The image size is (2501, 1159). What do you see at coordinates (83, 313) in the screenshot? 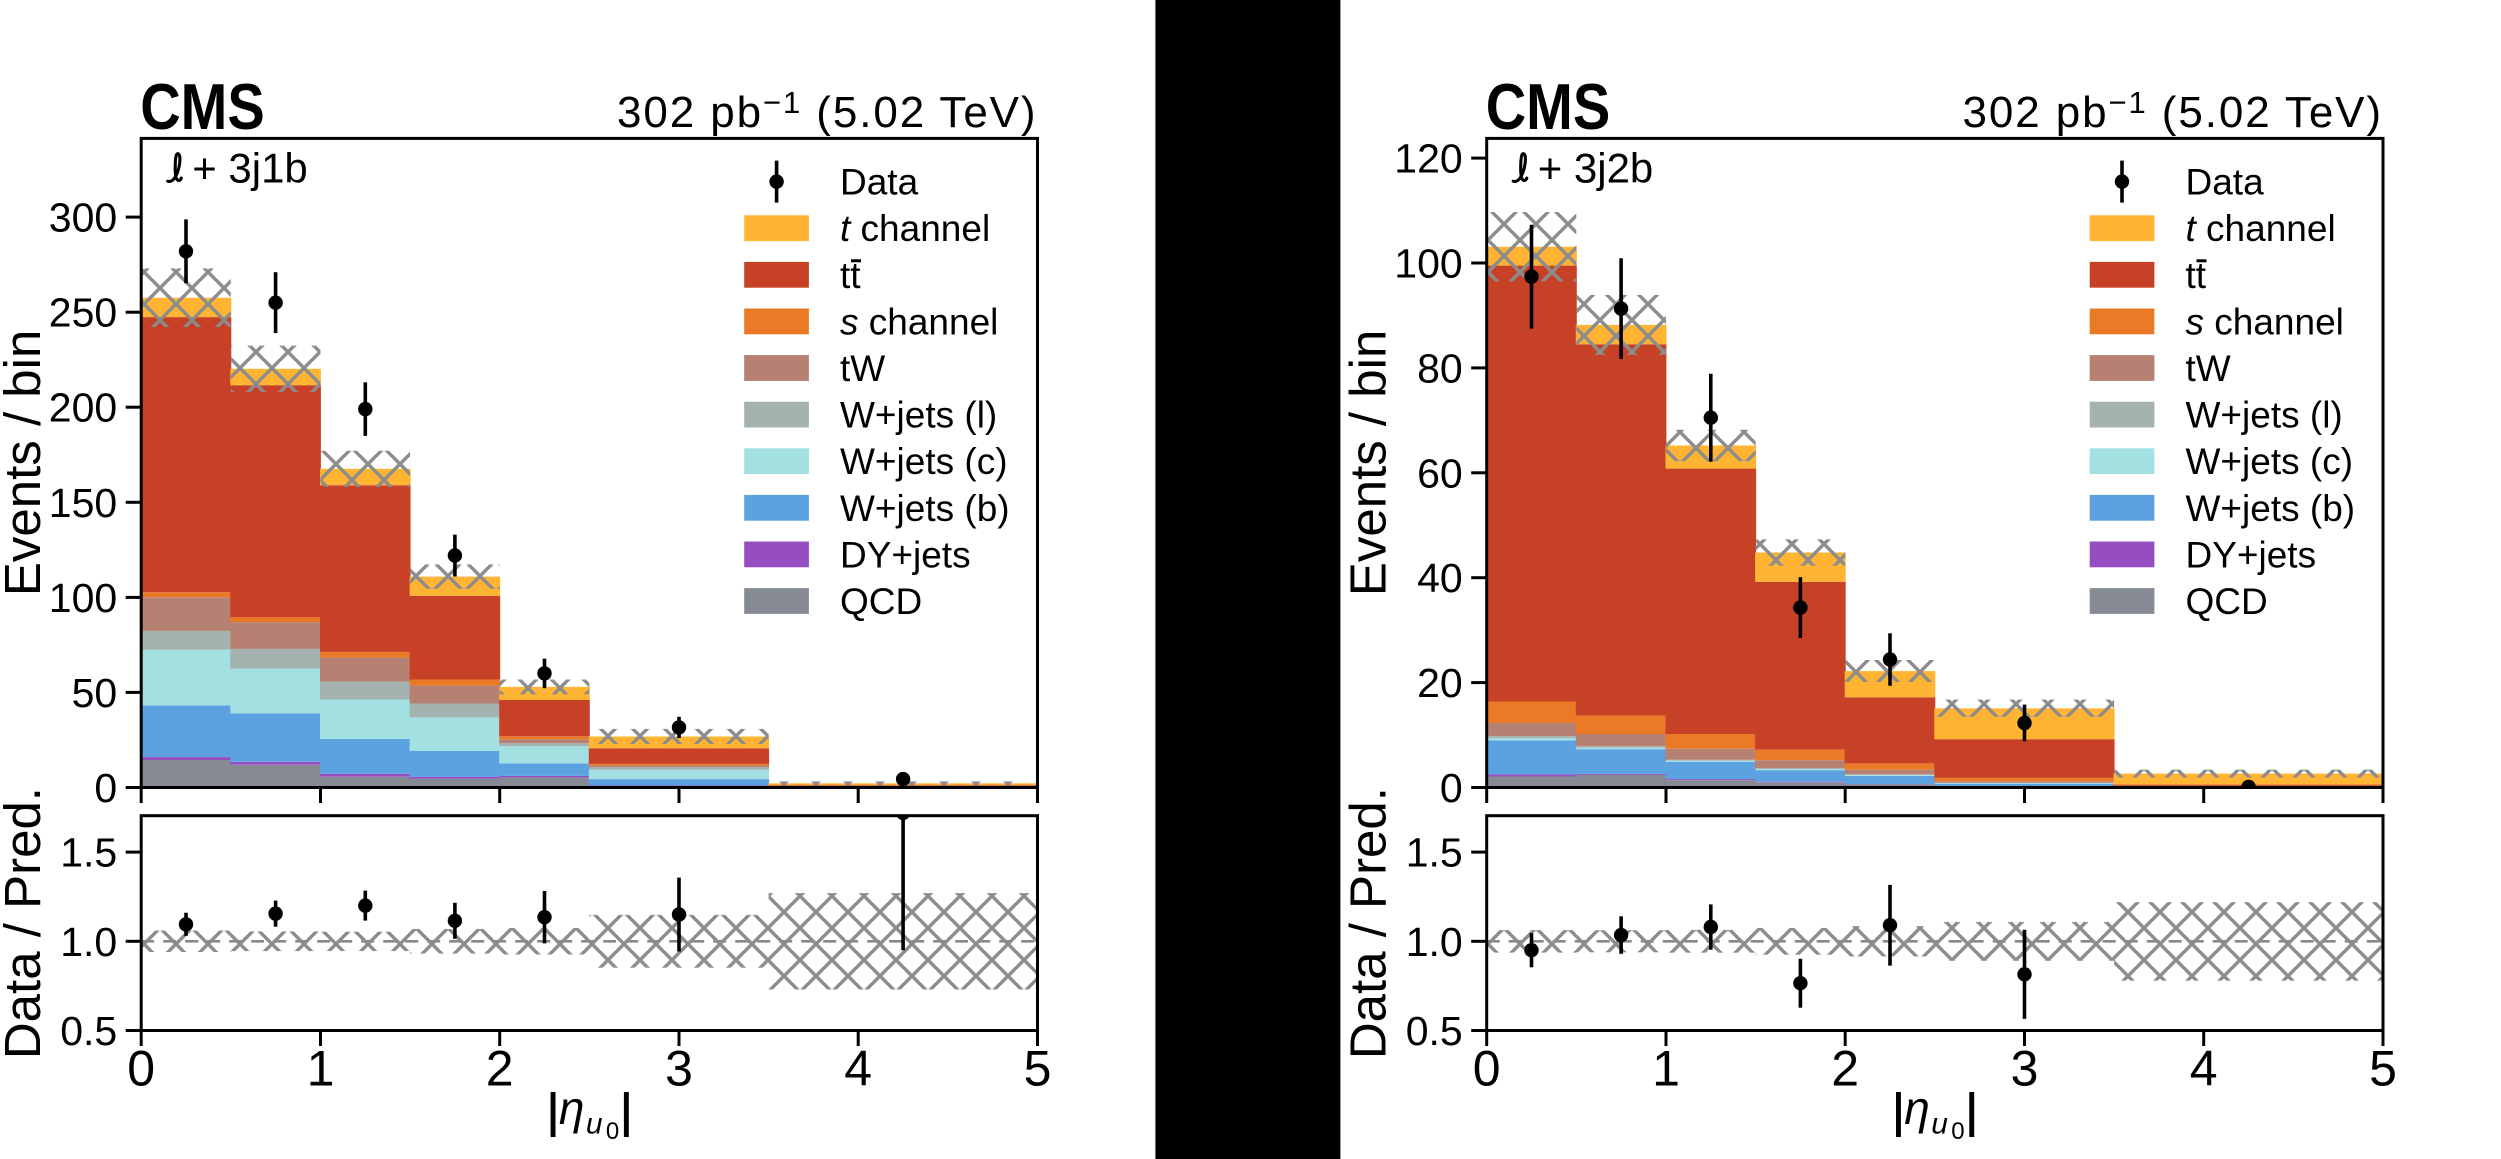
I see `svg-text: 250` at bounding box center [83, 313].